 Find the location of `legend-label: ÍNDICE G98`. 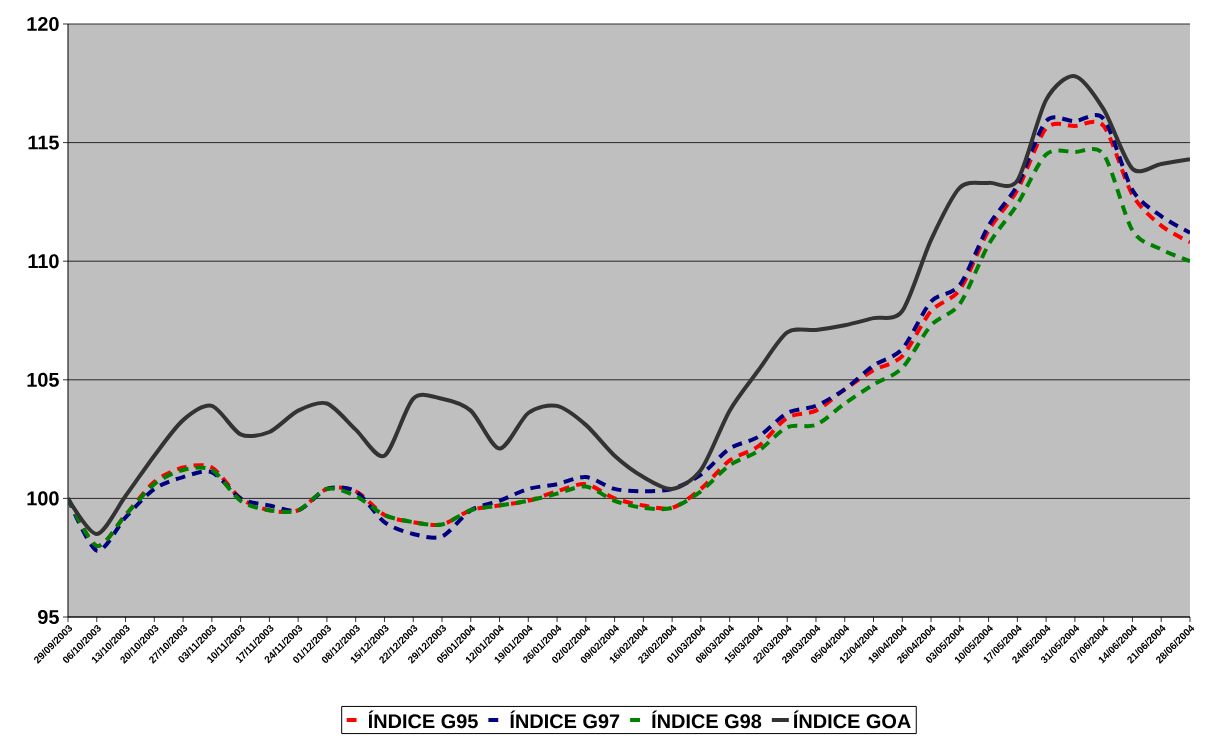

legend-label: ÍNDICE G98 is located at coordinates (707, 719).